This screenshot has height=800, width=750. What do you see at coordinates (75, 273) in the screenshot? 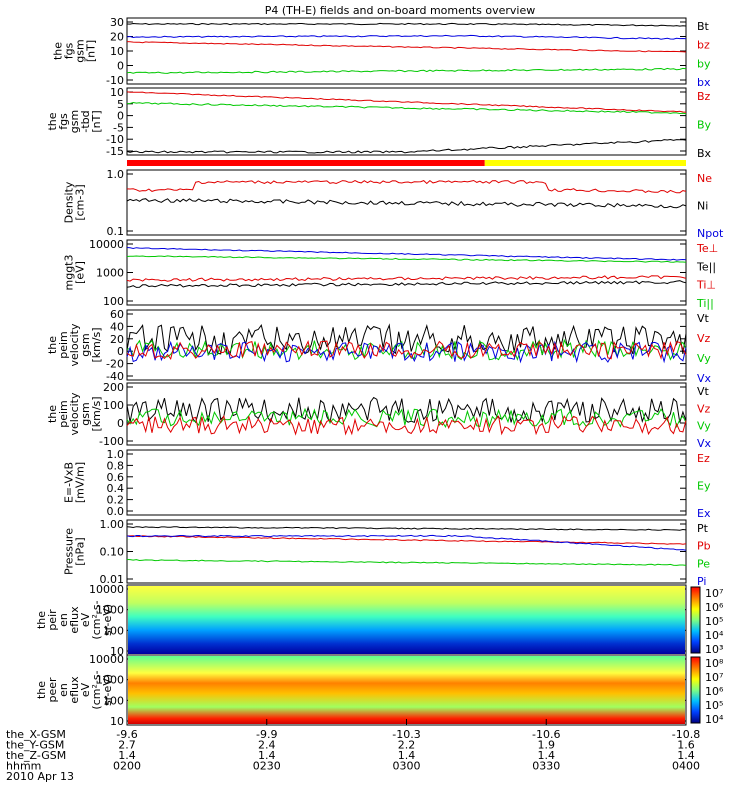
I see `y-axis-label: mggt3[eV]` at bounding box center [75, 273].